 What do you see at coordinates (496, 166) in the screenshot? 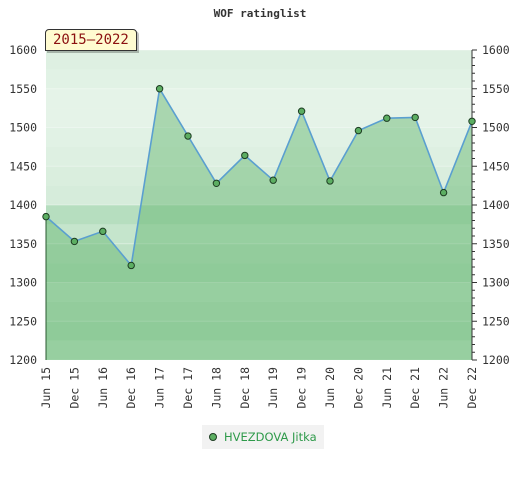
I see `y-tick-label-right: 1450` at bounding box center [496, 166].